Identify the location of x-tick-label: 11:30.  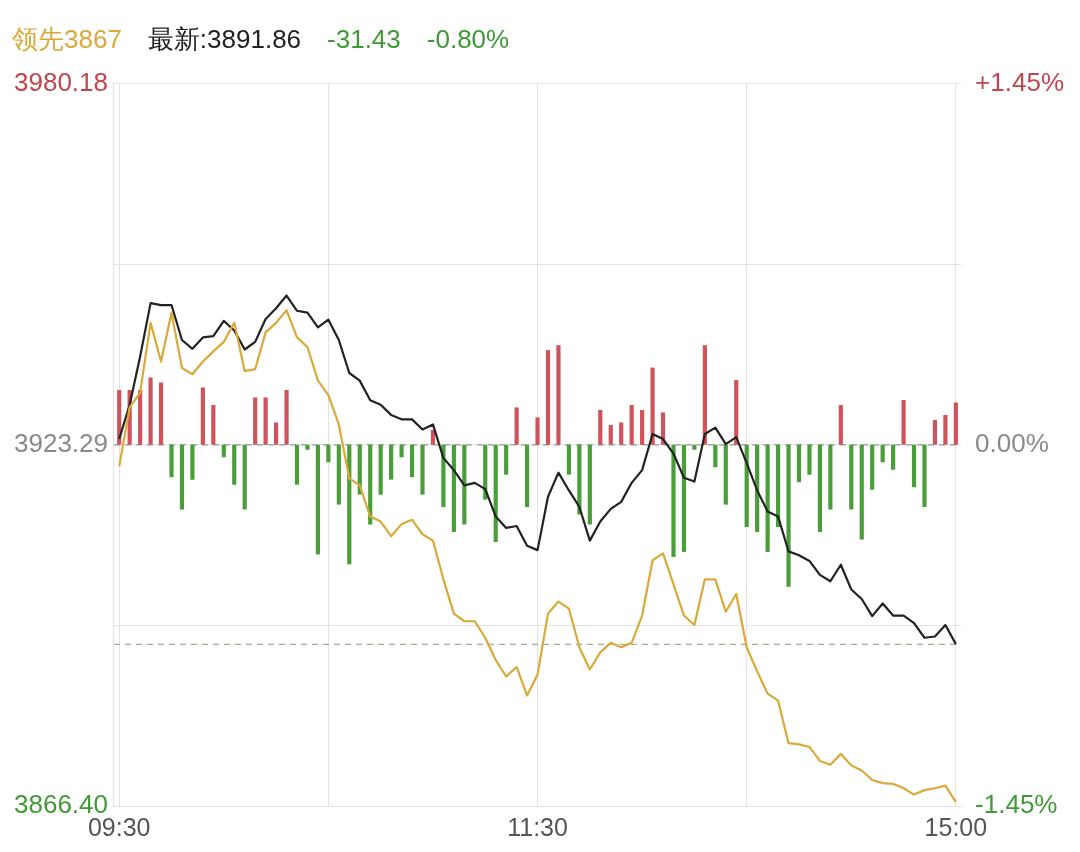
(537, 826).